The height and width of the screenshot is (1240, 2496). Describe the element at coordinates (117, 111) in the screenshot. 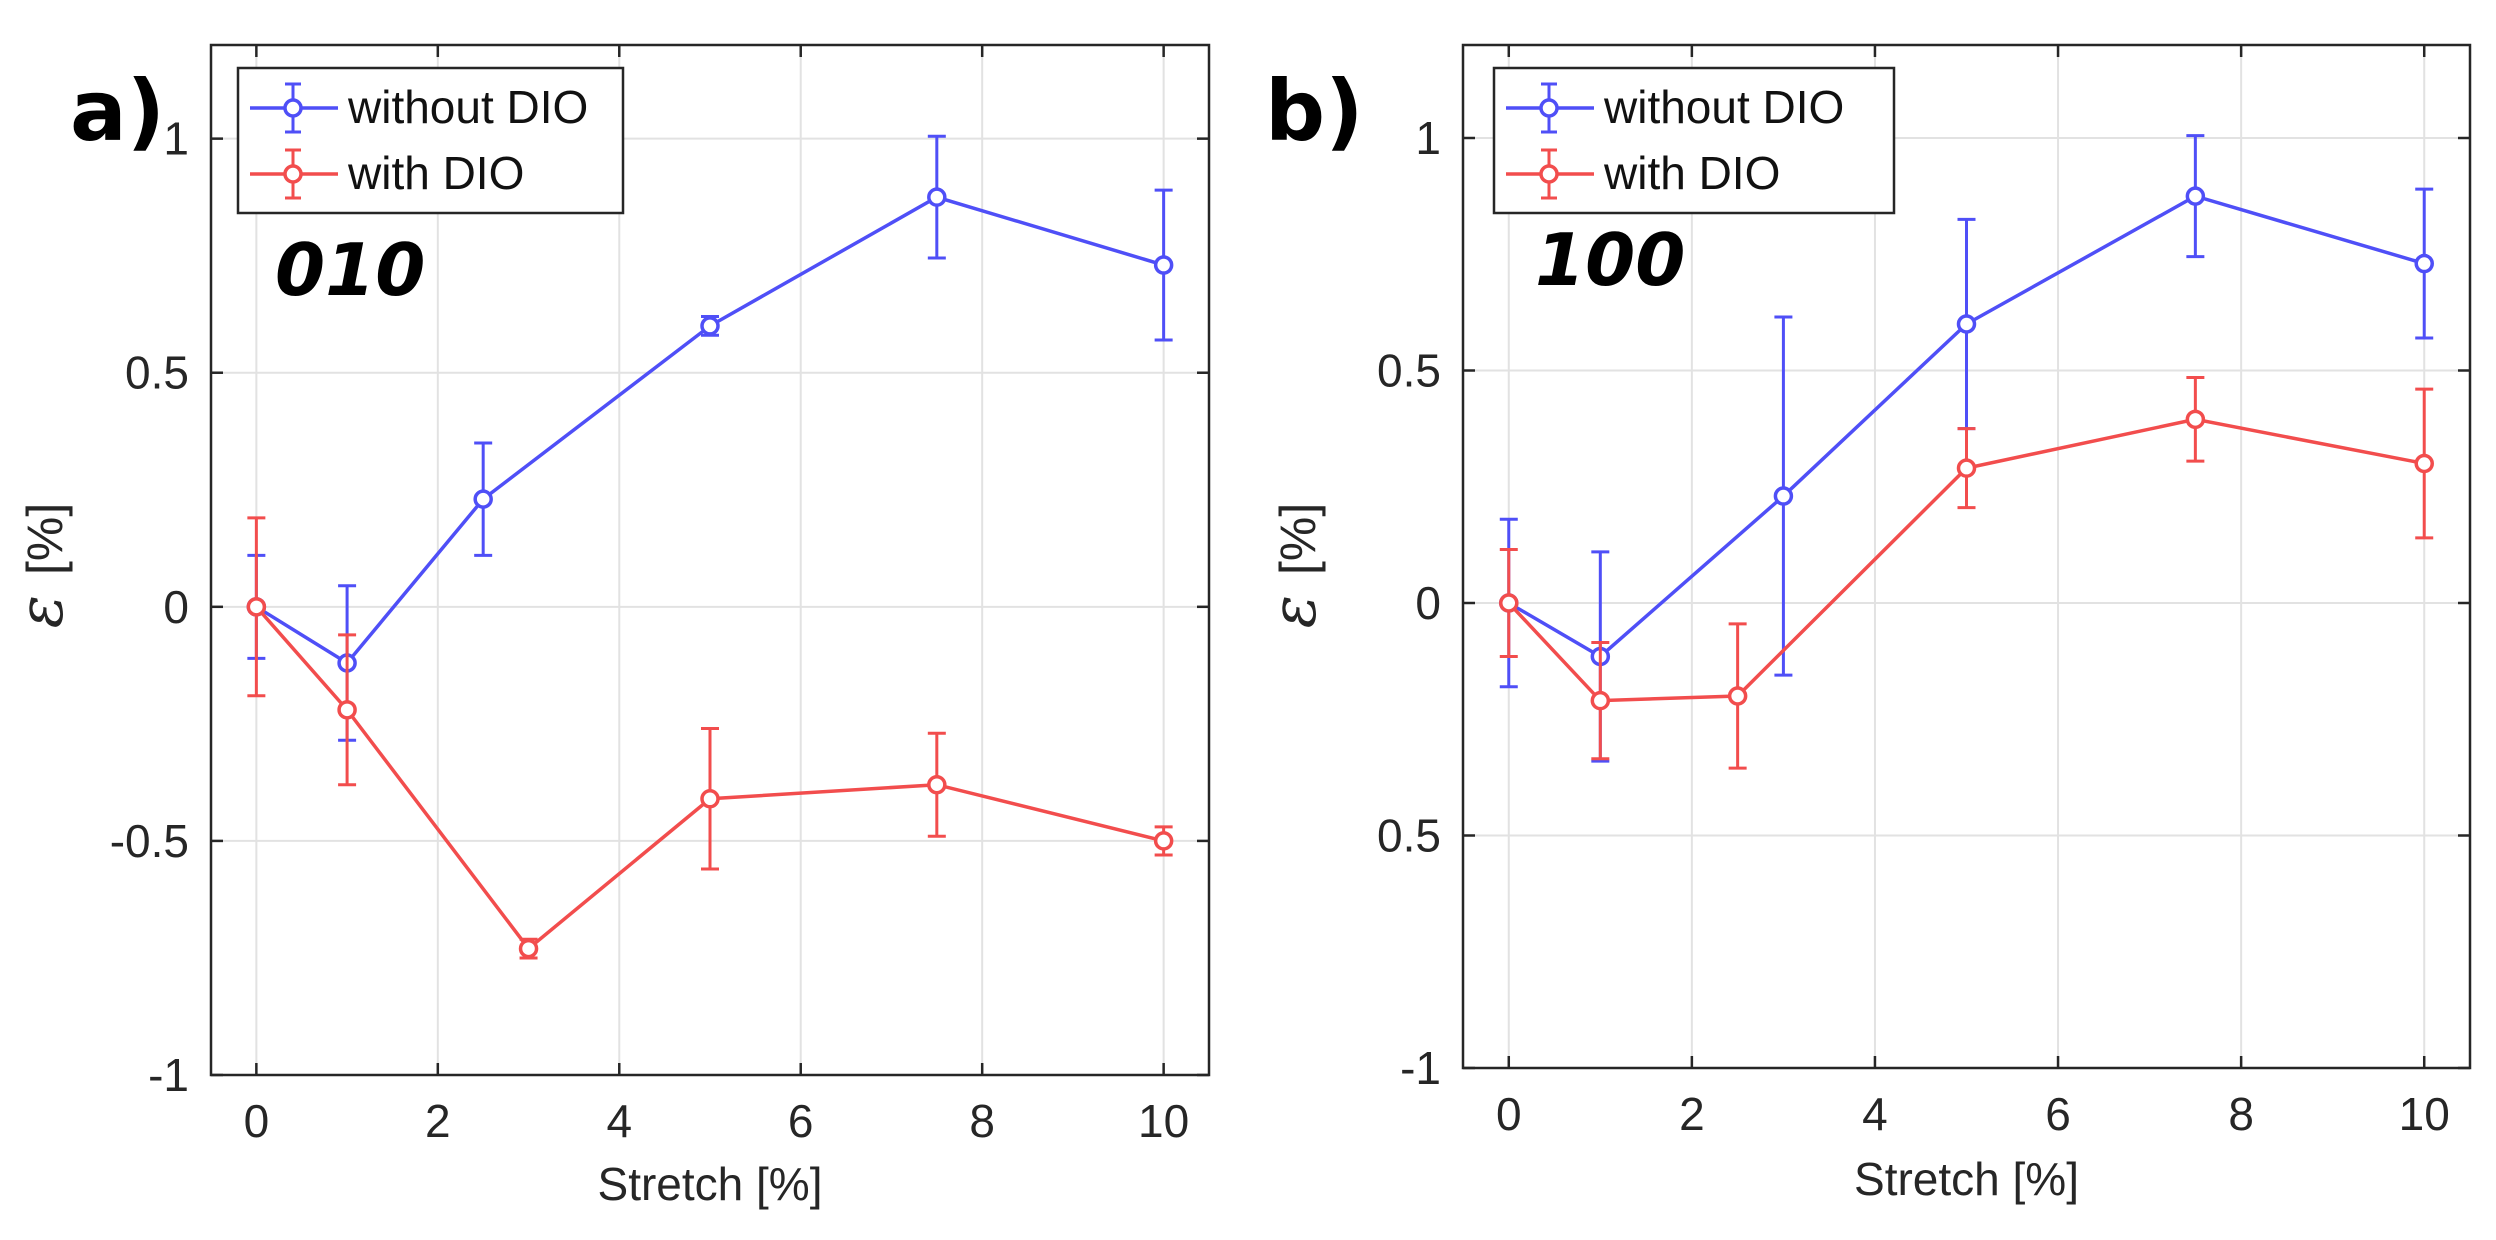

I see `panel-letter: a)` at that location.